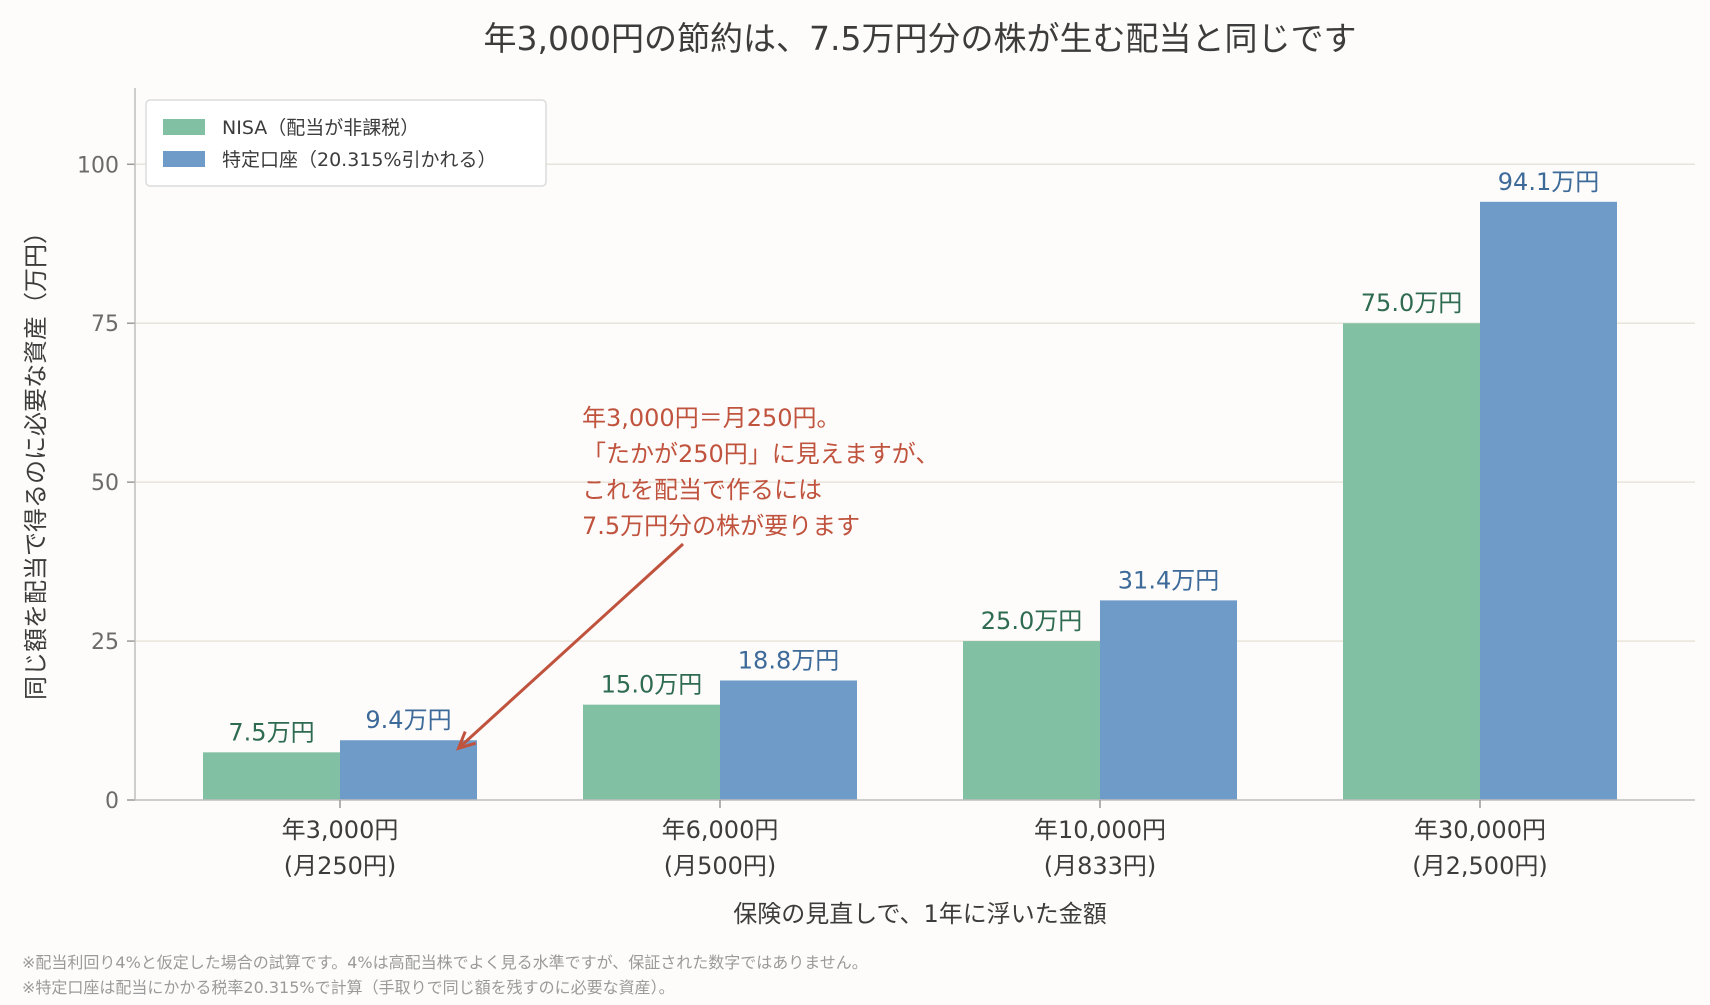 This screenshot has height=1005, width=1710. I want to click on legend-box, so click(346, 143).